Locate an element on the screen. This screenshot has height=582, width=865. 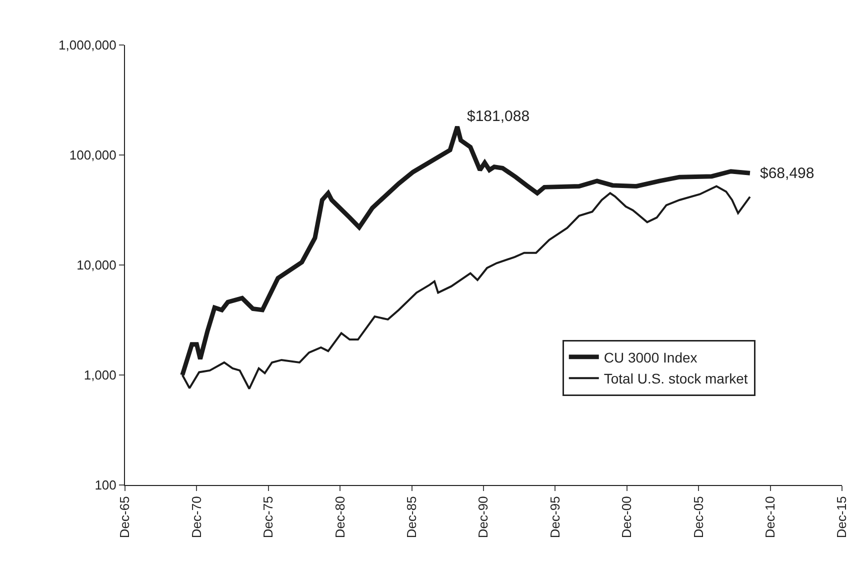
y-tick-label: 1,000 is located at coordinates (100, 375).